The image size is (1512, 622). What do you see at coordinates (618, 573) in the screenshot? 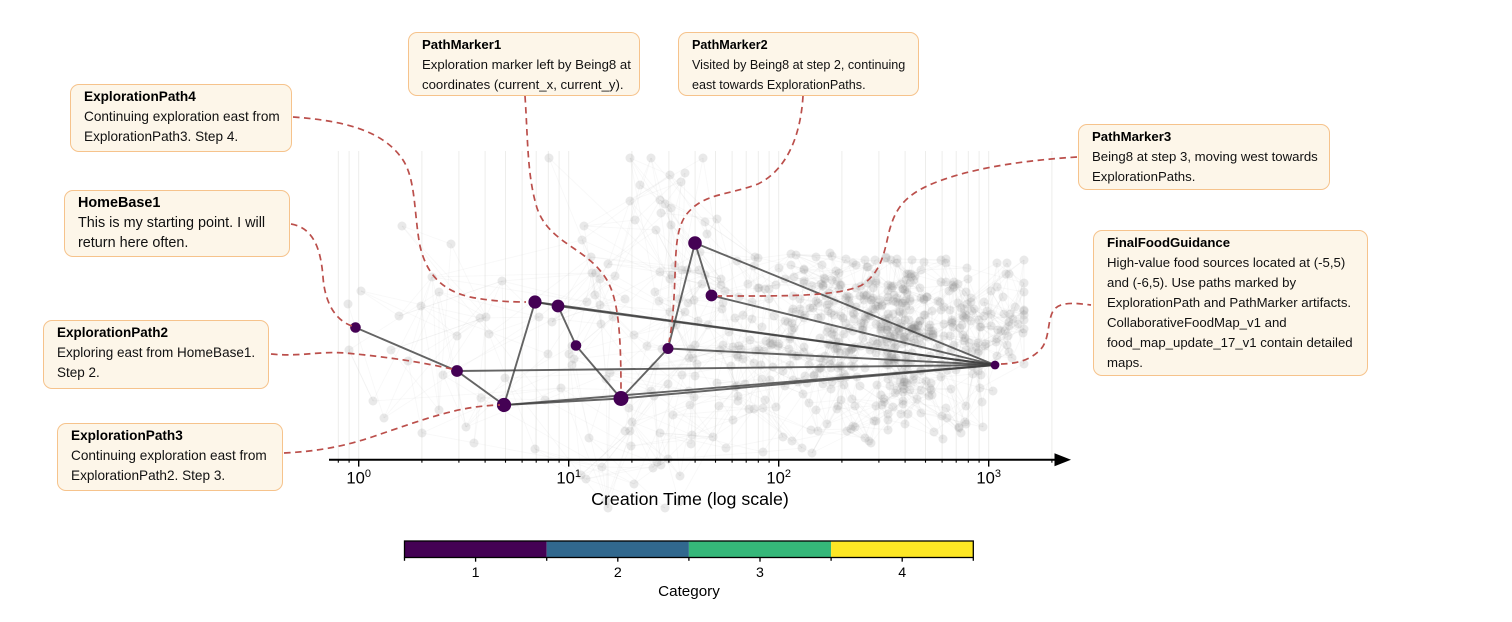
I see `svg-text: 2` at bounding box center [618, 573].